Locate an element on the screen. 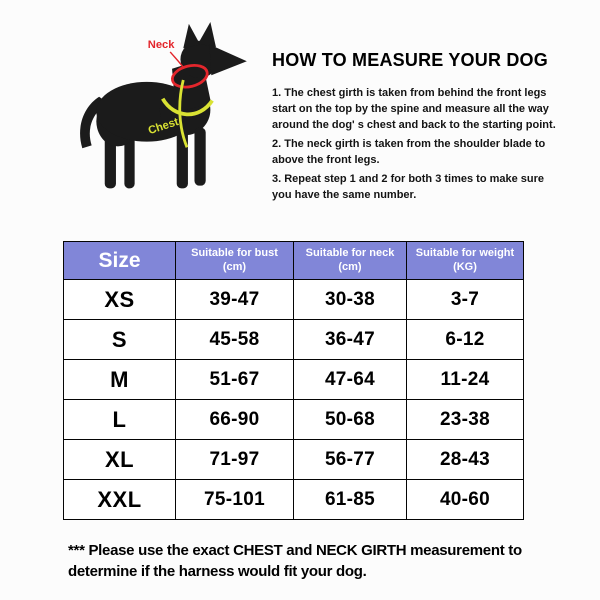 The height and width of the screenshot is (600, 600). column-header-weight-unit: (KG) is located at coordinates (465, 266).